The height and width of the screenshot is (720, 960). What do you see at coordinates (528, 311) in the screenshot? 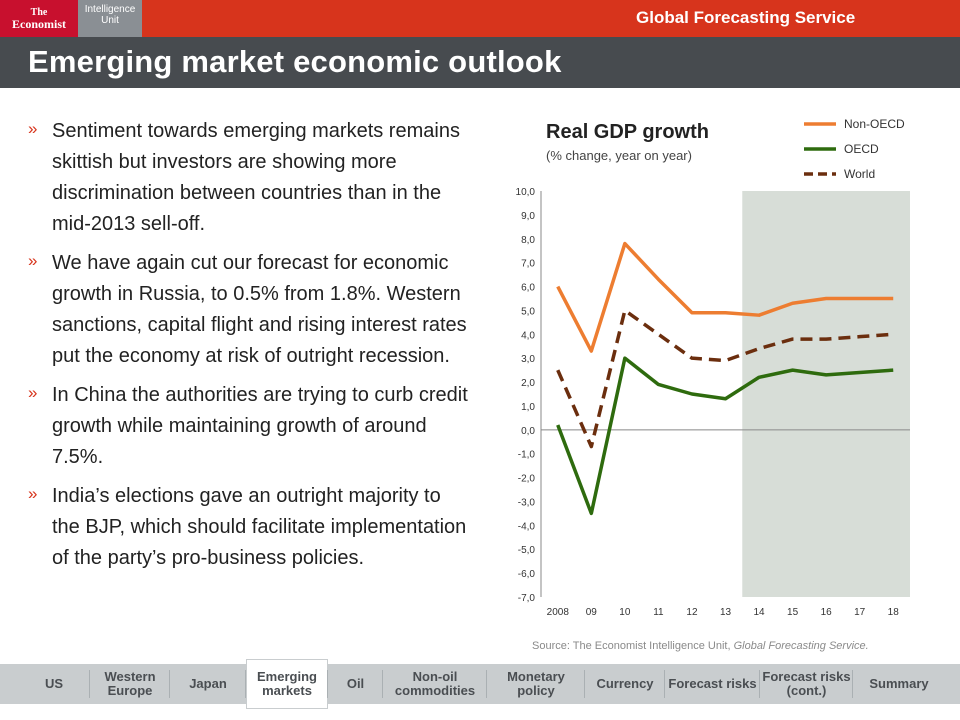
I see `y-tick-label: 5,0` at bounding box center [528, 311].